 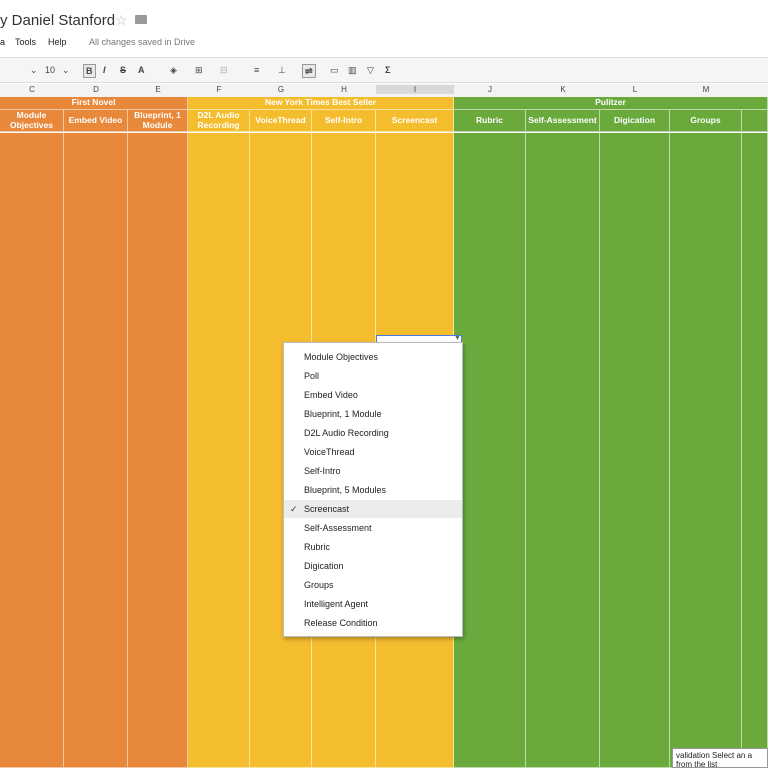 What do you see at coordinates (338, 528) in the screenshot?
I see `dropdown-option: Self-Assessment` at bounding box center [338, 528].